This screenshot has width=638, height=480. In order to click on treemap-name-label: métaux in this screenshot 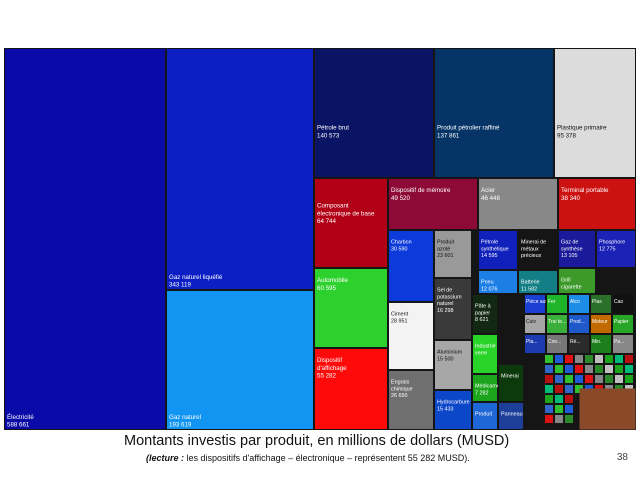, I will do `click(530, 249)`.